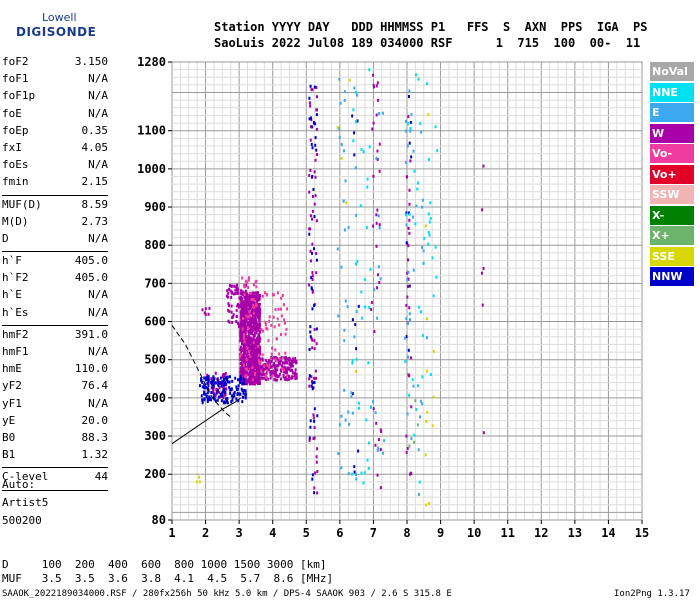 The image size is (700, 600). What do you see at coordinates (15, 351) in the screenshot?
I see `param-label: hmF1` at bounding box center [15, 351].